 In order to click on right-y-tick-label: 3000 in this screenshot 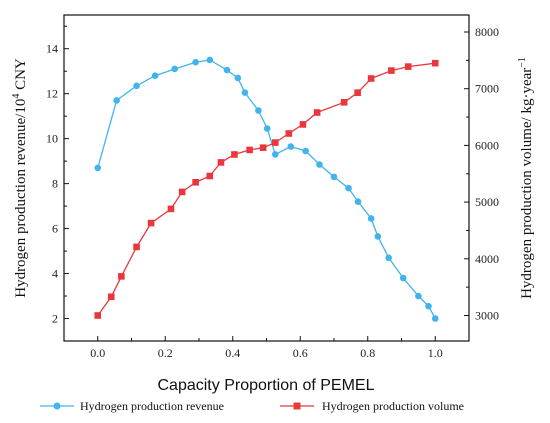, I will do `click(487, 315)`.